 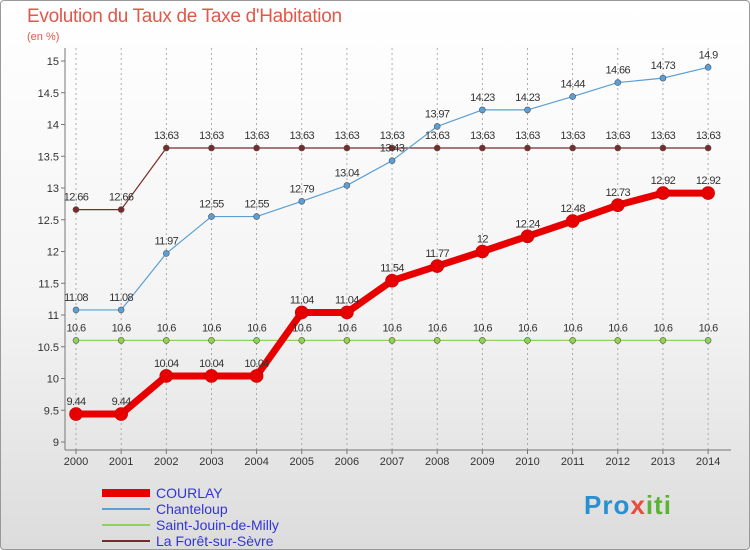 What do you see at coordinates (708, 462) in the screenshot?
I see `x-tick-label: 2014` at bounding box center [708, 462].